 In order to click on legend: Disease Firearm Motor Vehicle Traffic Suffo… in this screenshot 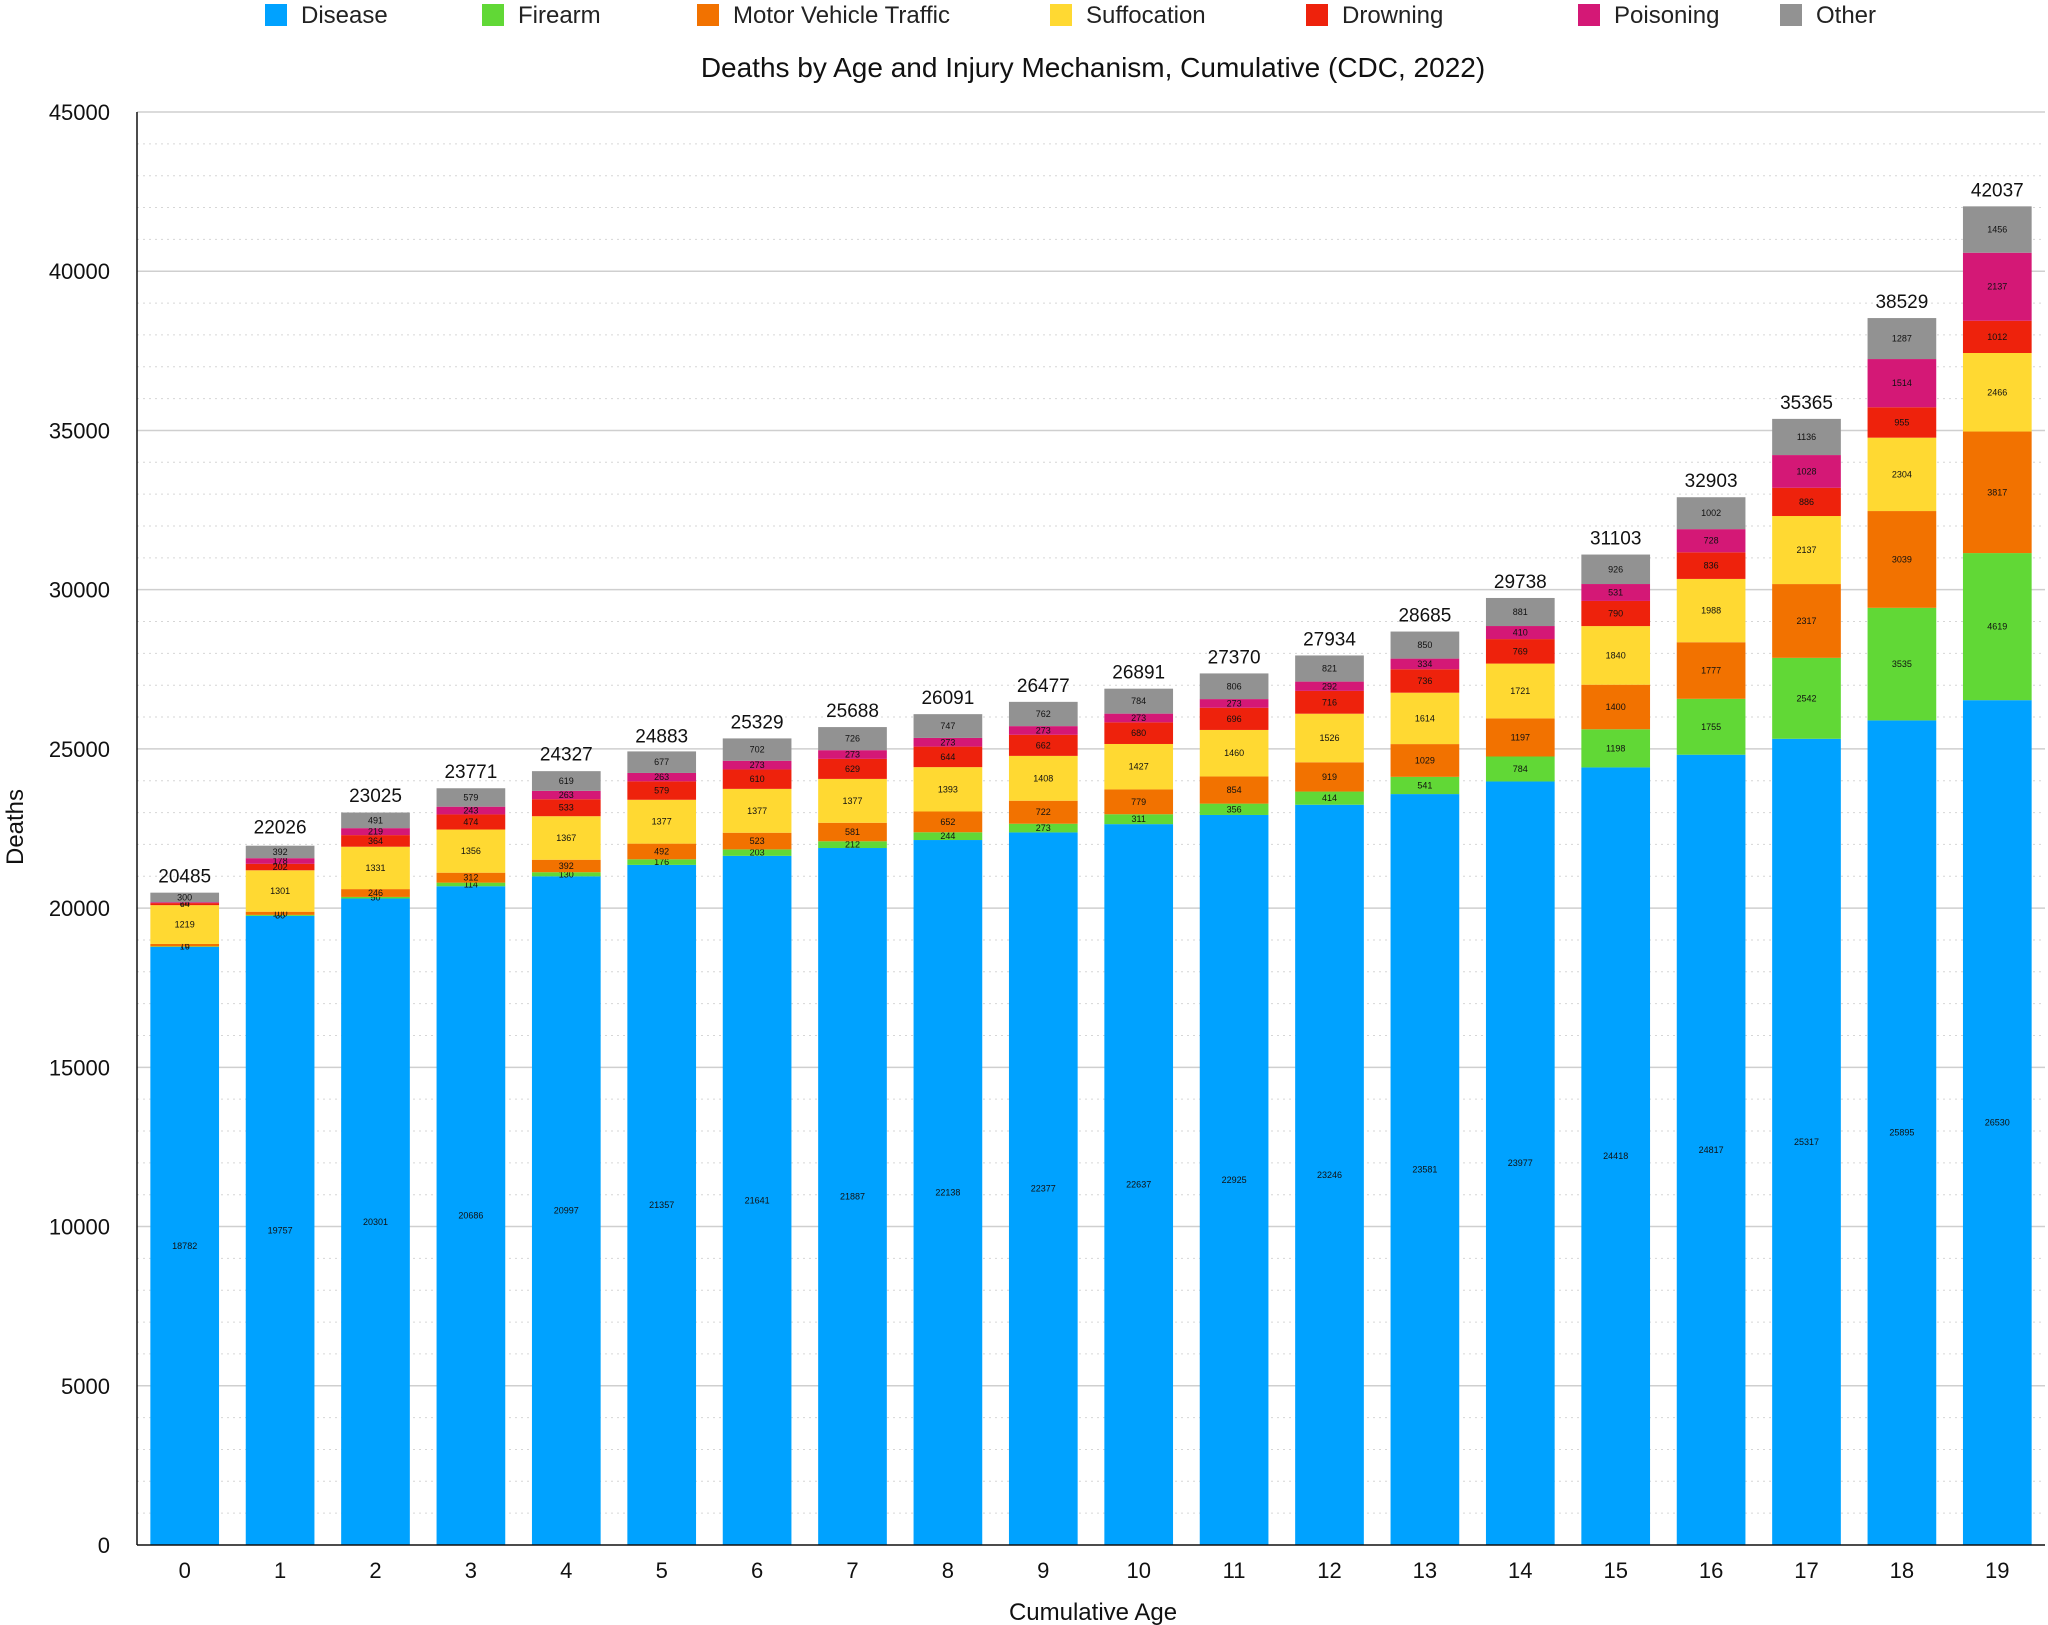, I will do `click(1070, 15)`.